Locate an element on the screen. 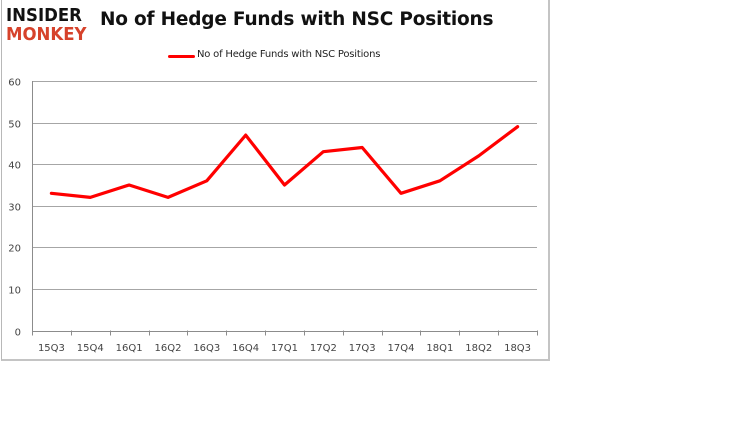  x-tick-label: 17Q1 is located at coordinates (284, 348).